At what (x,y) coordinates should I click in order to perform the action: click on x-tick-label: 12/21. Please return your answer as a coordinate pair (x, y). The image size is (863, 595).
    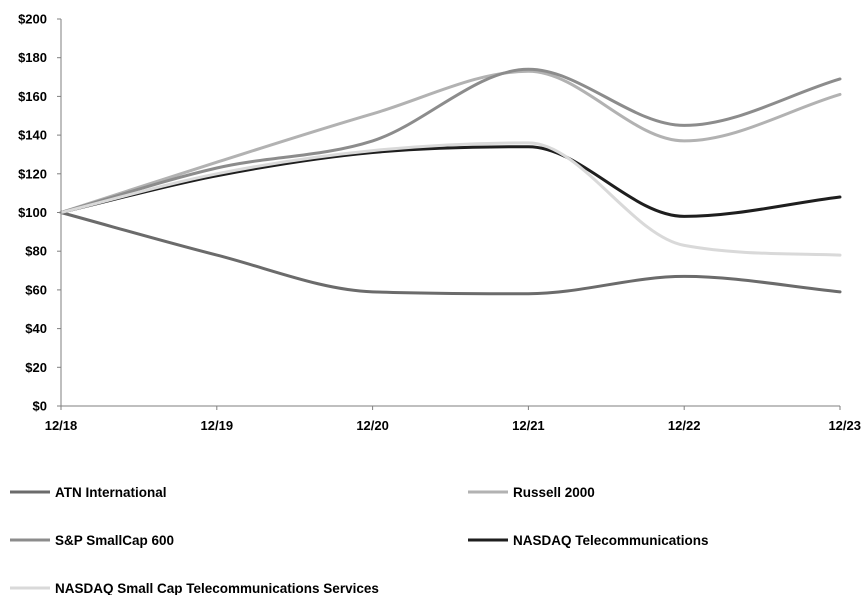
    Looking at the image, I should click on (528, 425).